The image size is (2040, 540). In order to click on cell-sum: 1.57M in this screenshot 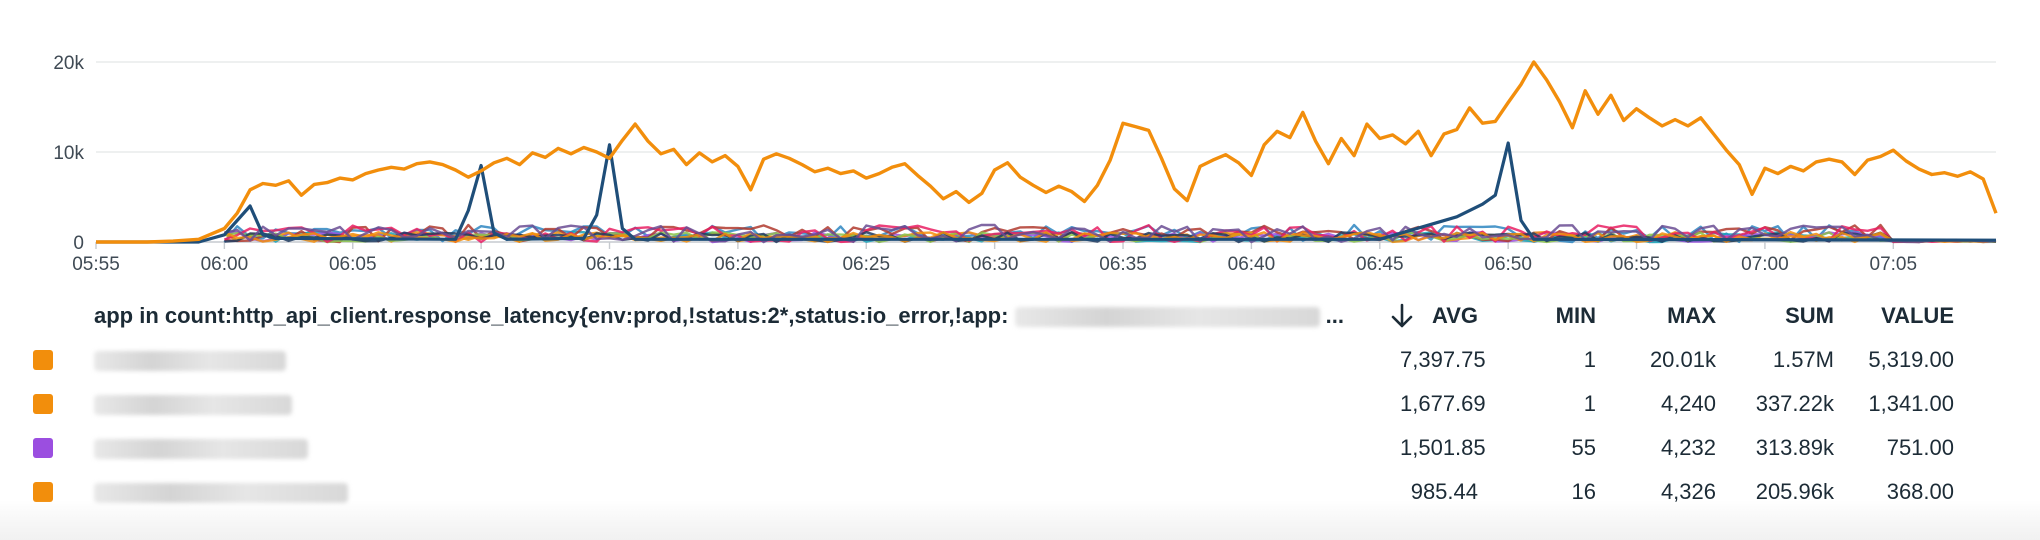, I will do `click(1803, 359)`.